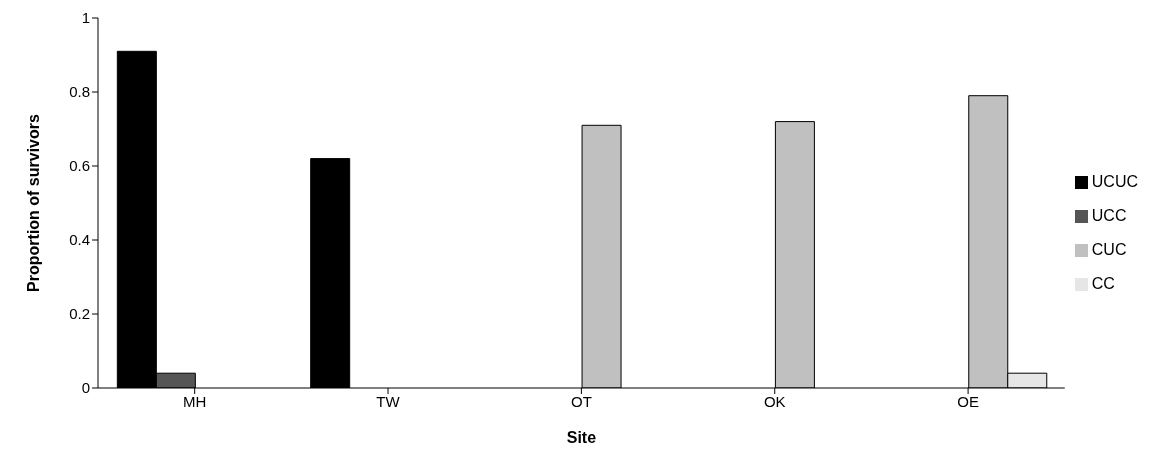 The width and height of the screenshot is (1167, 467). What do you see at coordinates (774, 401) in the screenshot?
I see `x-tick-label: OK` at bounding box center [774, 401].